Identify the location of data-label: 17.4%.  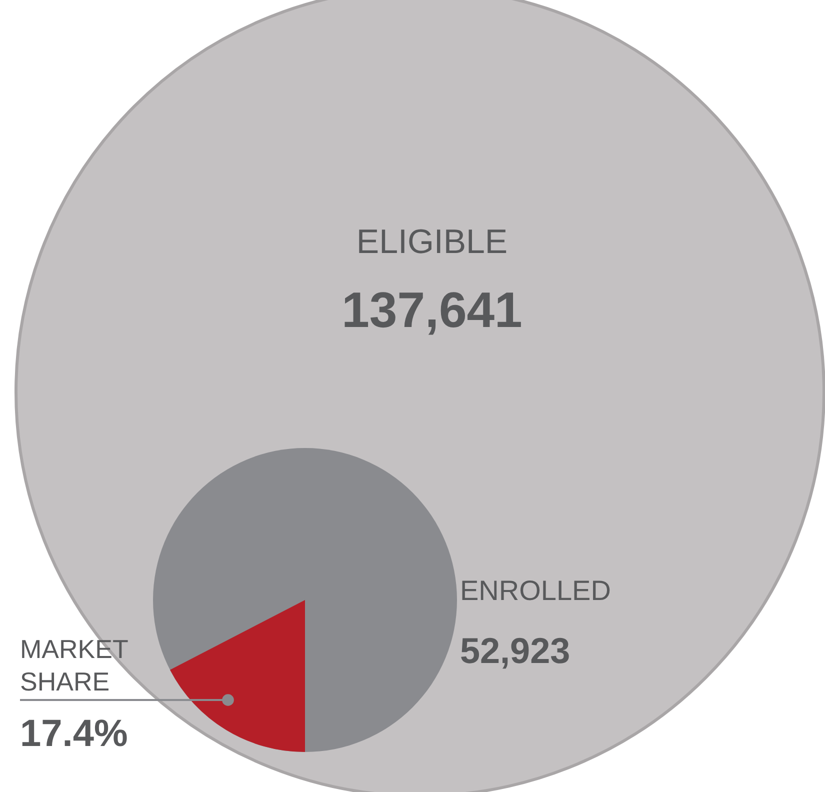
(74, 734).